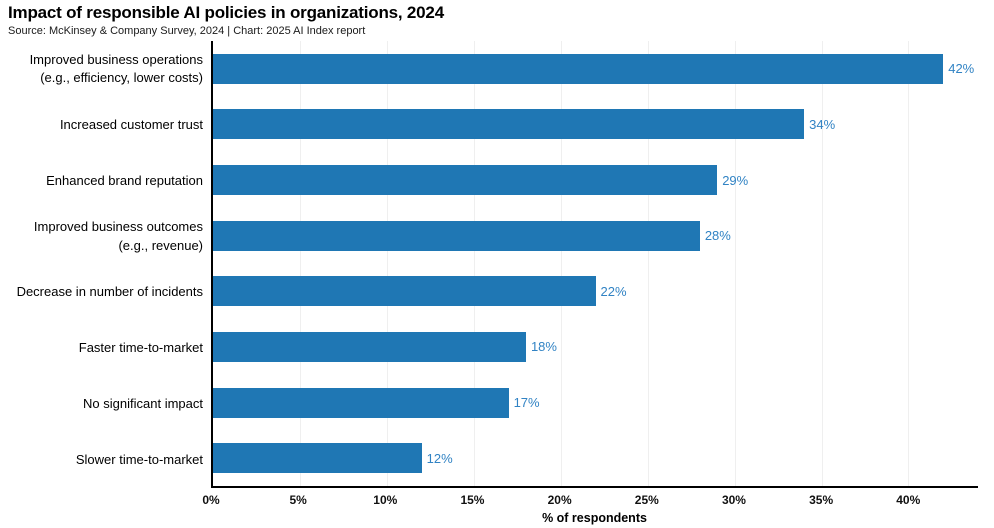 Image resolution: width=994 pixels, height=528 pixels. Describe the element at coordinates (143, 404) in the screenshot. I see `category-label: No significant impact` at that location.